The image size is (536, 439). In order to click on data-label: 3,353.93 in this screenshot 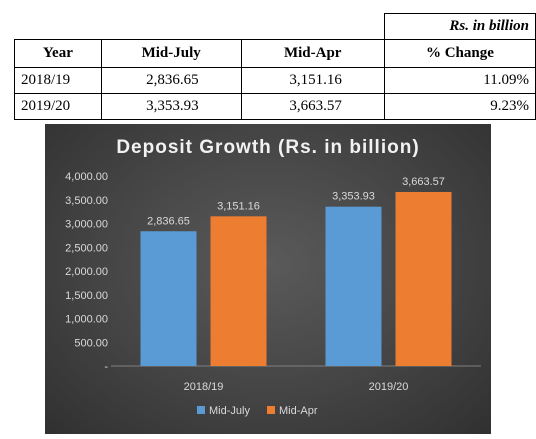, I will do `click(353, 197)`.